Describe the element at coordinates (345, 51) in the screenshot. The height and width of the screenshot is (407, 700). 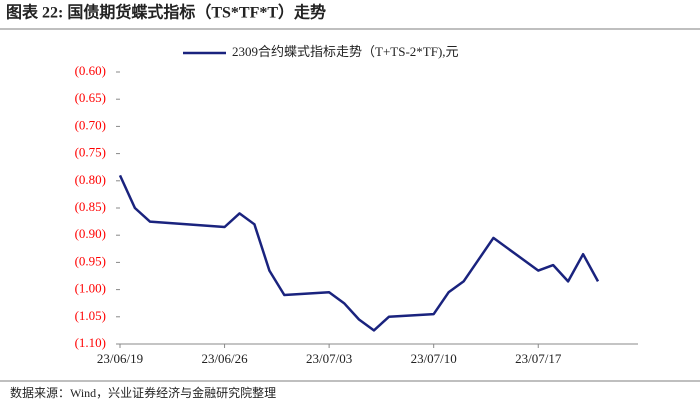
I see `legend-label: 2309合约蝶式指标走势（T+TS-2*TF),元` at that location.